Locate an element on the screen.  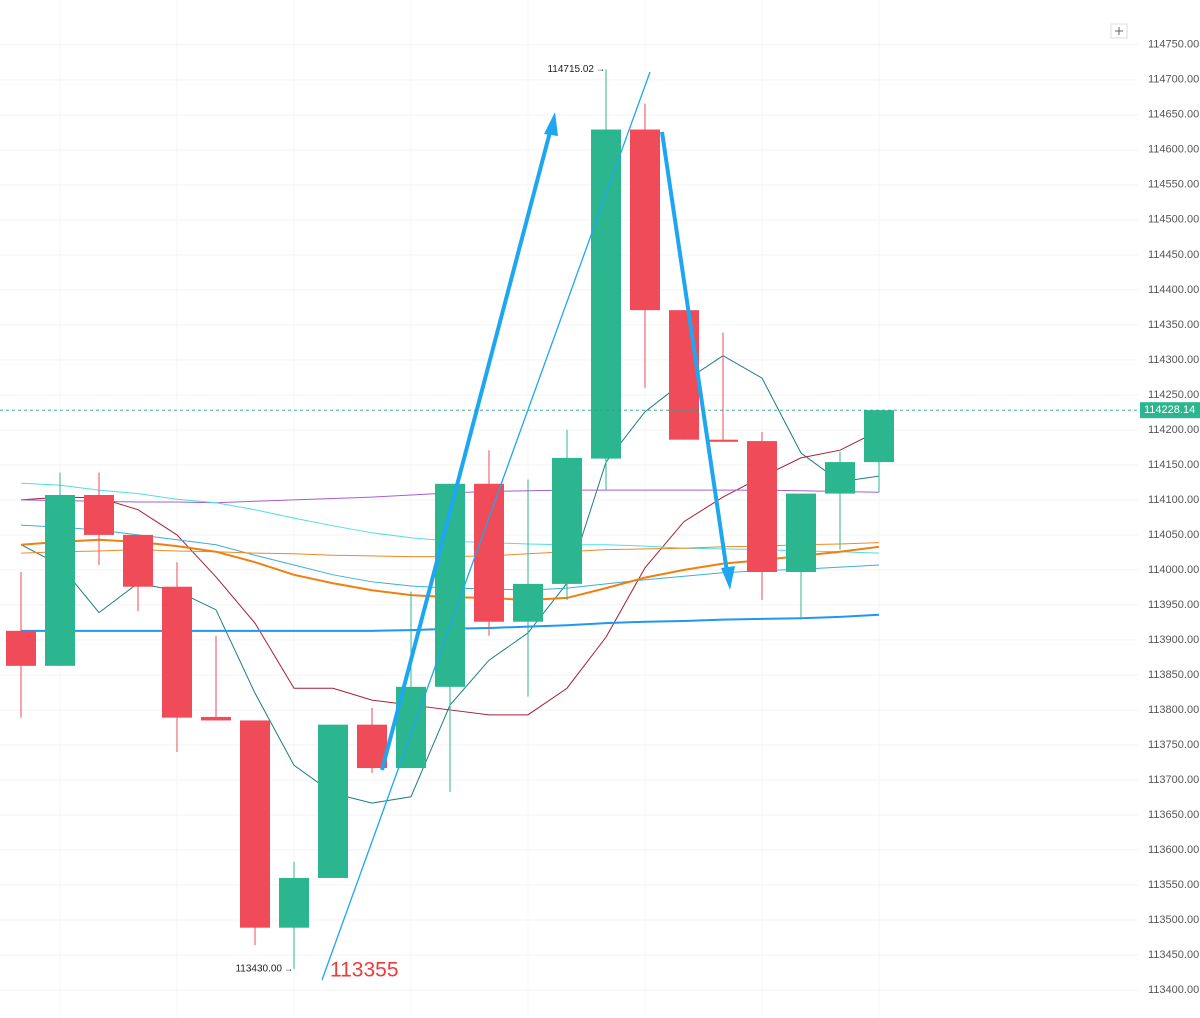
y-tick-label: 113450.00 is located at coordinates (1173, 955).